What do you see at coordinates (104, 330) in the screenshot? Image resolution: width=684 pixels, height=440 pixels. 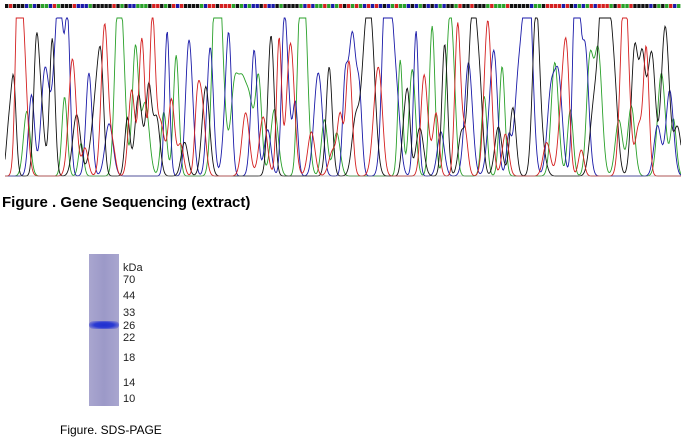 I see `gel-lane` at bounding box center [104, 330].